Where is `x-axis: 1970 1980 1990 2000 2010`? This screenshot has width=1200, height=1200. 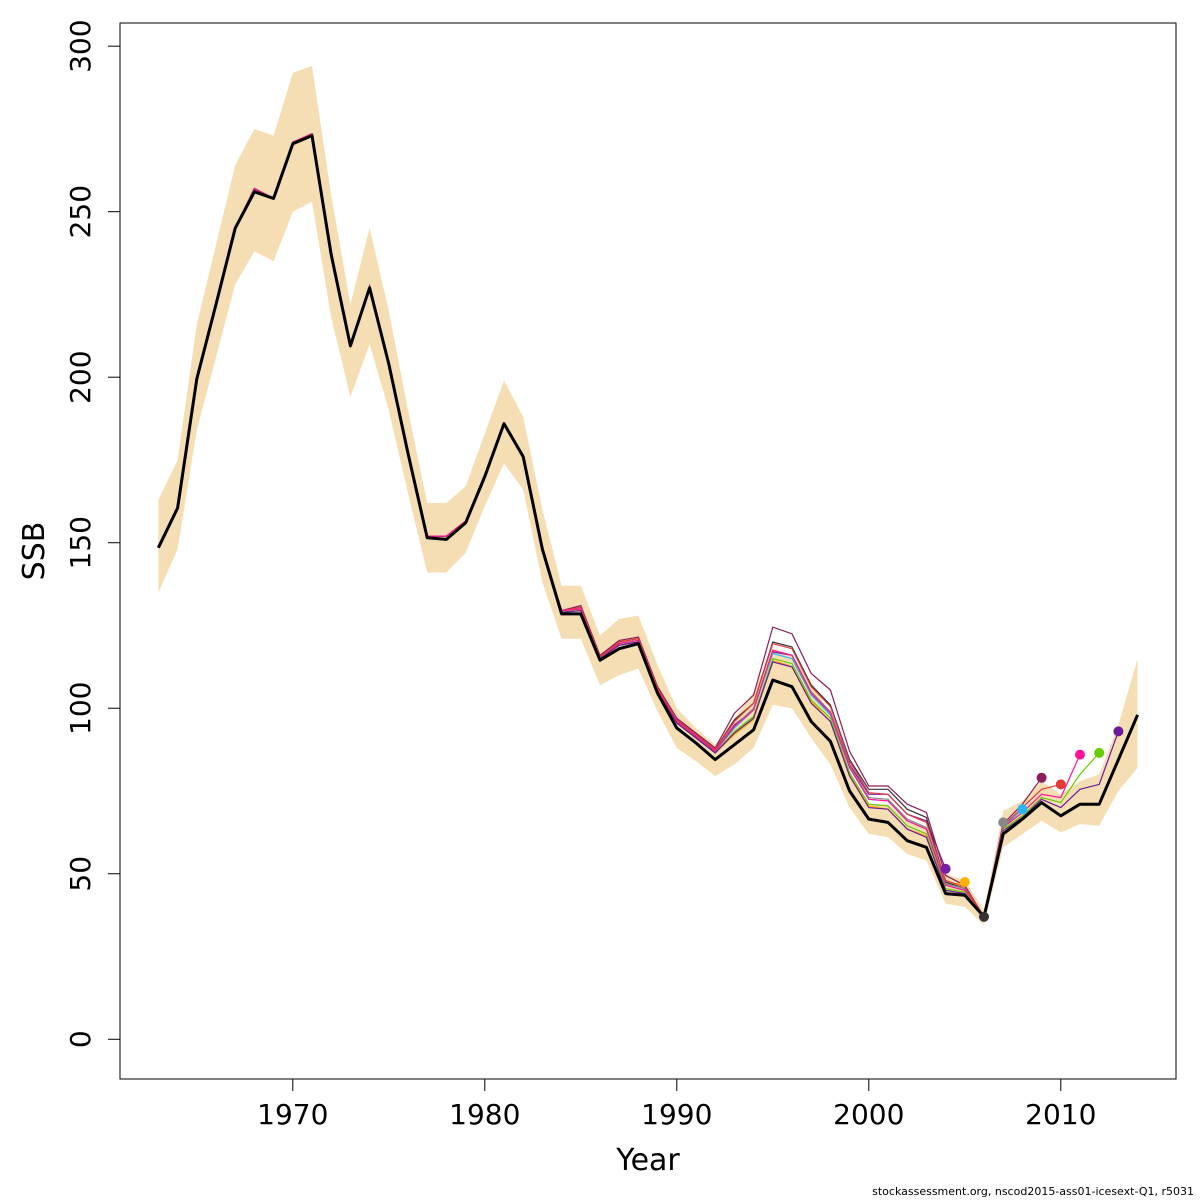 x-axis: 1970 1980 1990 2000 2010 is located at coordinates (676, 1104).